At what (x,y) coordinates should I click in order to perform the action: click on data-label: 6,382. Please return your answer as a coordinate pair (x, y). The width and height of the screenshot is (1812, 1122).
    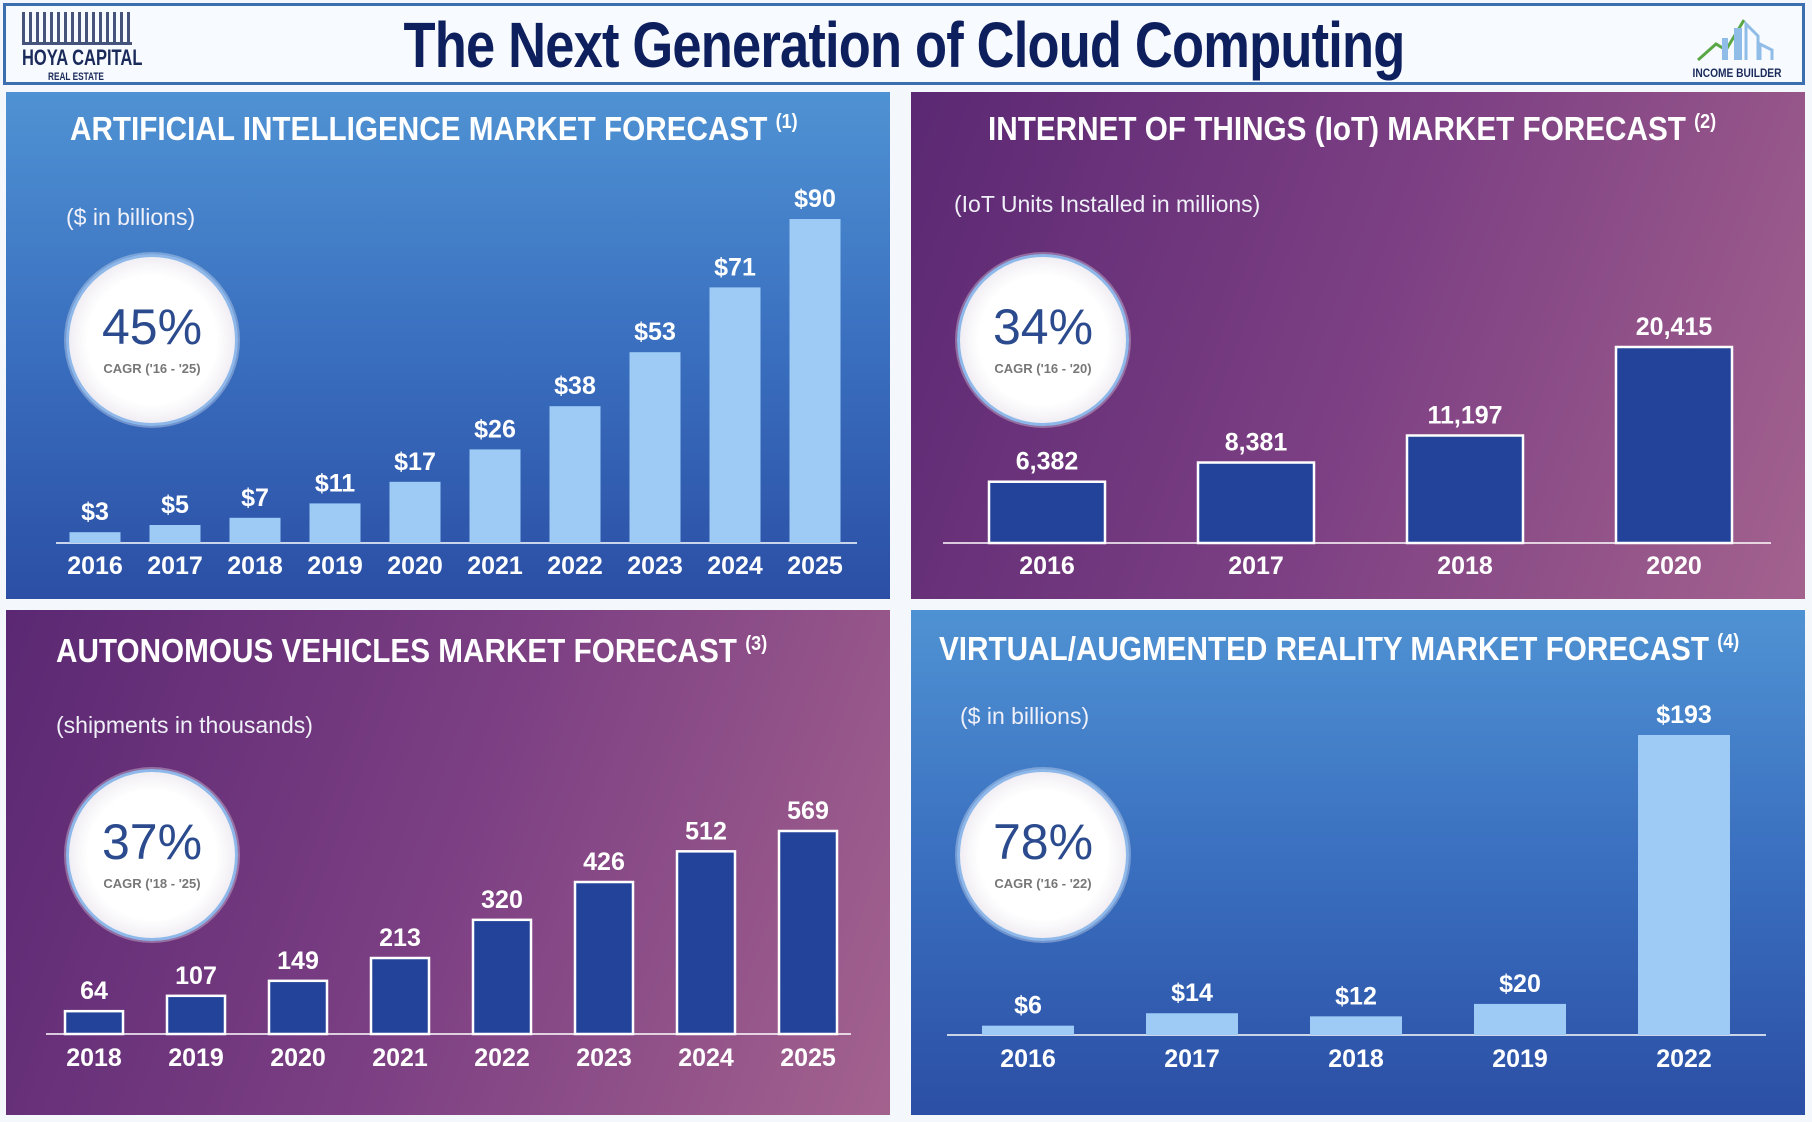
    Looking at the image, I should click on (1047, 462).